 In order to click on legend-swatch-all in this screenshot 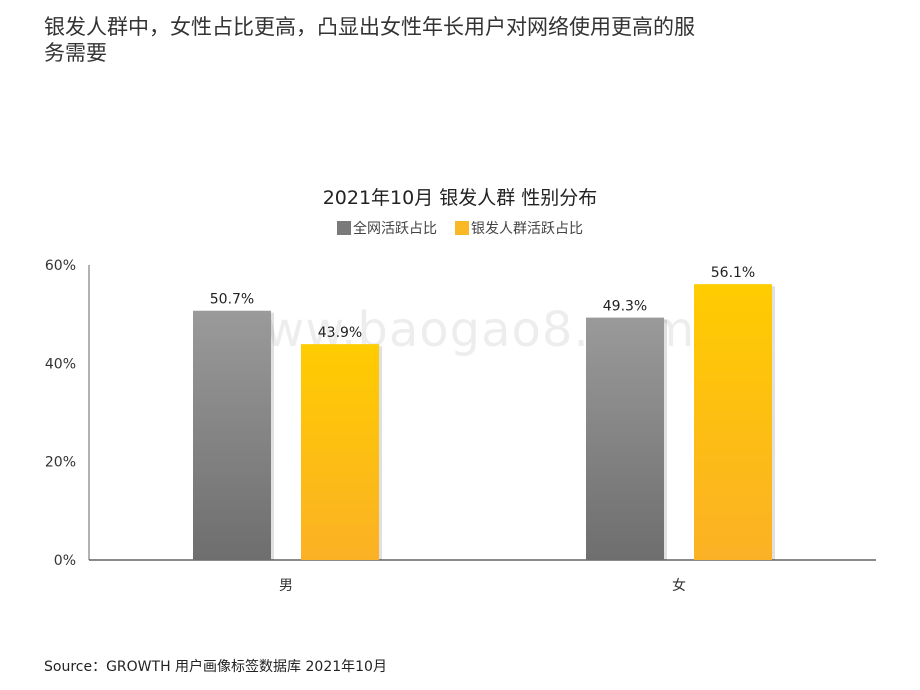, I will do `click(344, 228)`.